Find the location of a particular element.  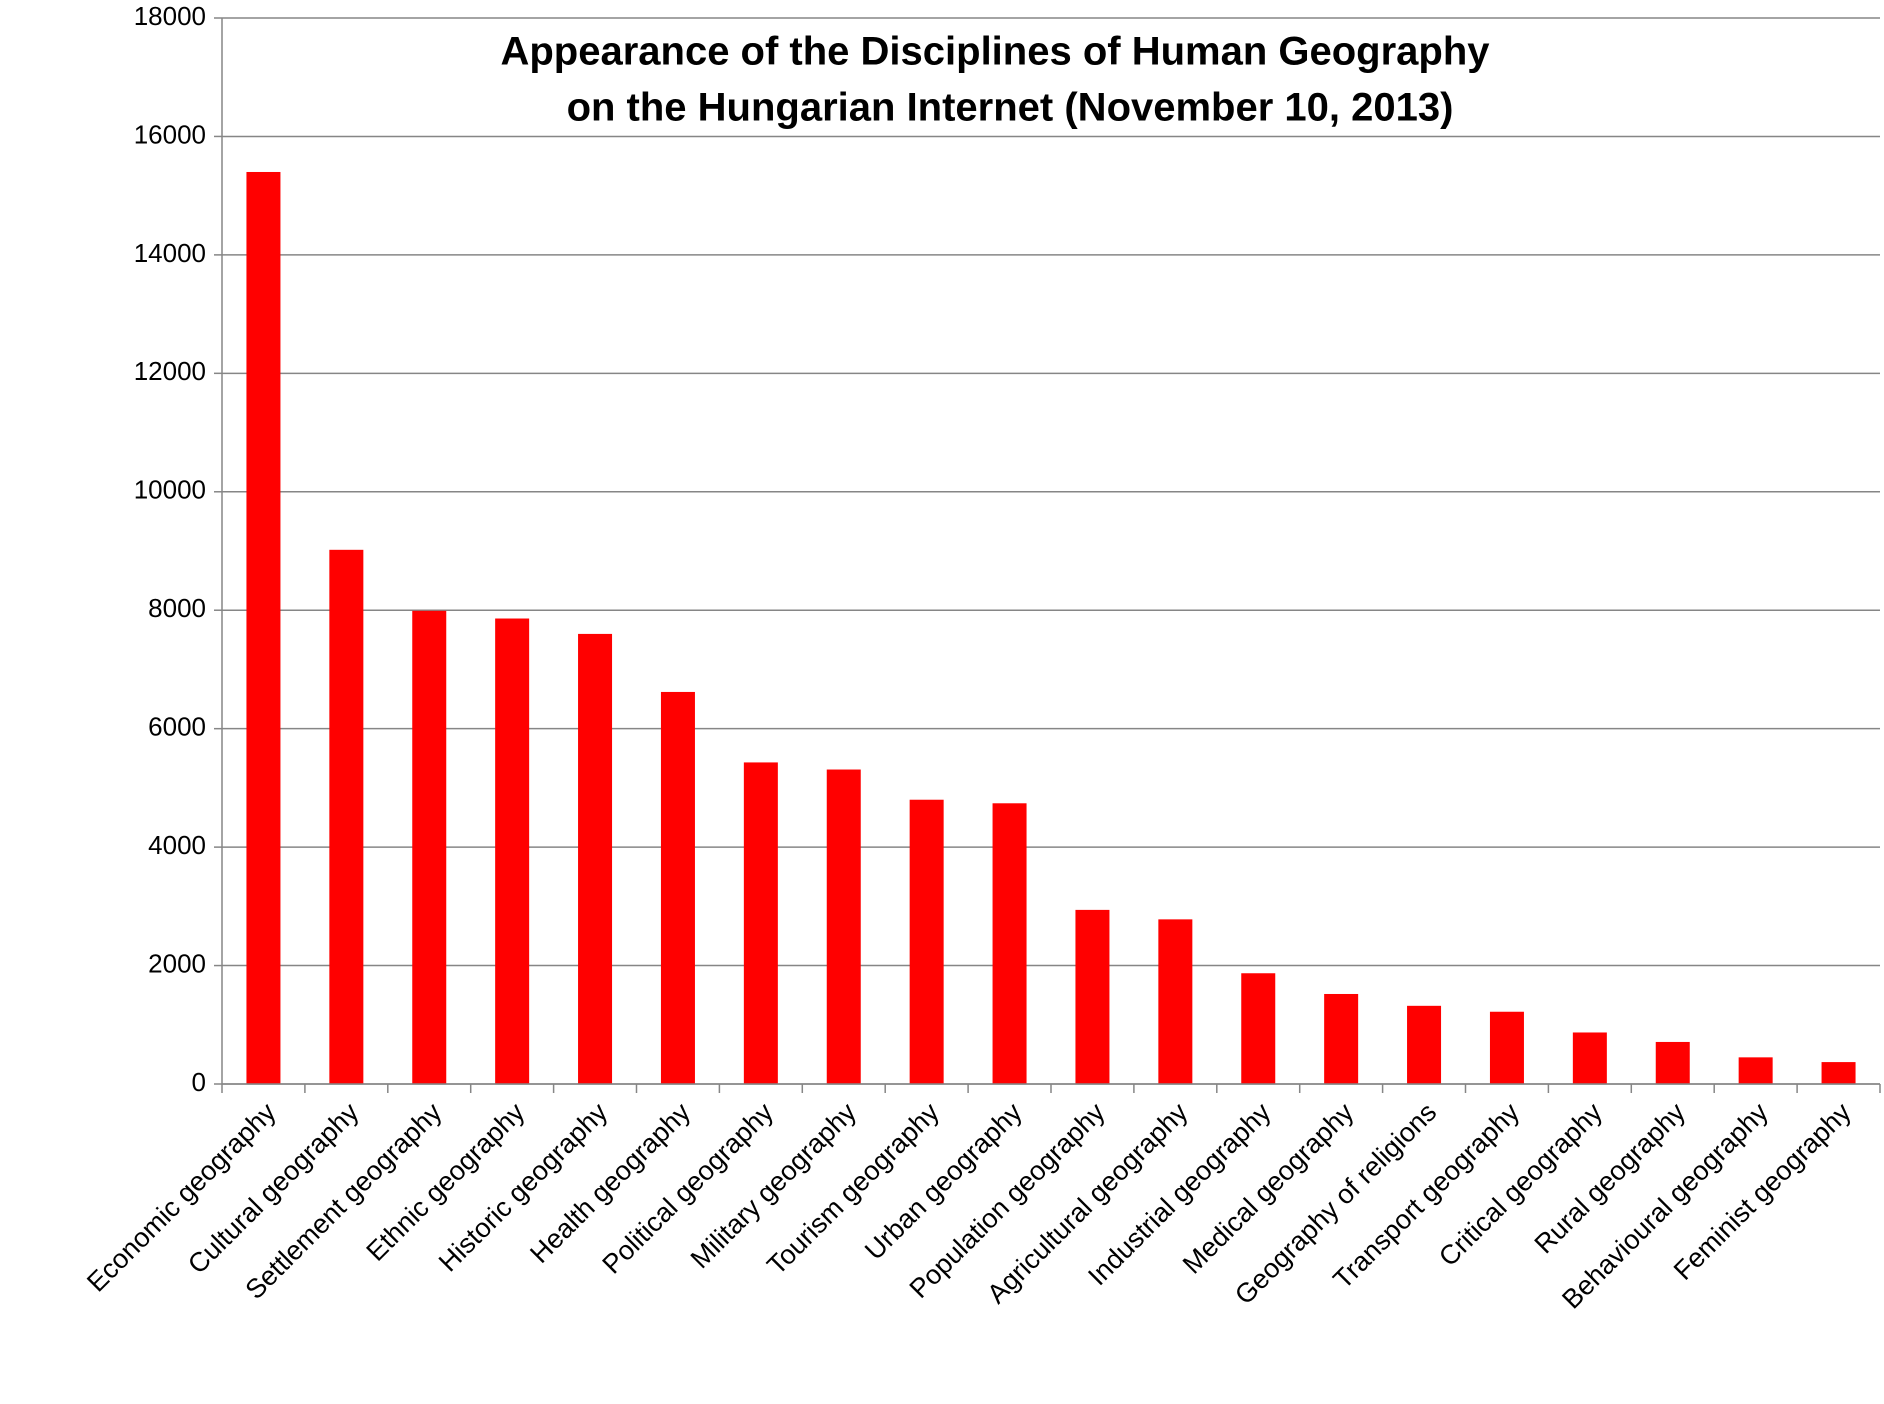

y-tick-label: 12000 is located at coordinates (170, 371).